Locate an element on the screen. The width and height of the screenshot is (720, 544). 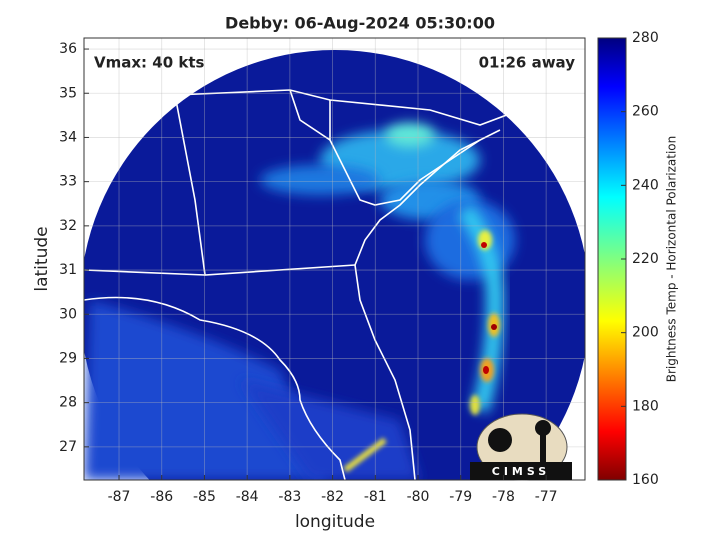
x-tick-label: -80 is located at coordinates (418, 497).